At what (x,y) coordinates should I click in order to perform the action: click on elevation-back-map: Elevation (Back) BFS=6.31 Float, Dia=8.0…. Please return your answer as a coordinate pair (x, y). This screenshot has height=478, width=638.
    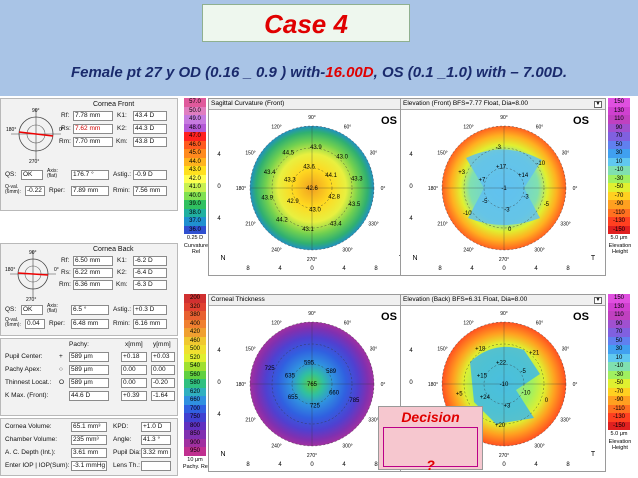
    Looking at the image, I should click on (503, 383).